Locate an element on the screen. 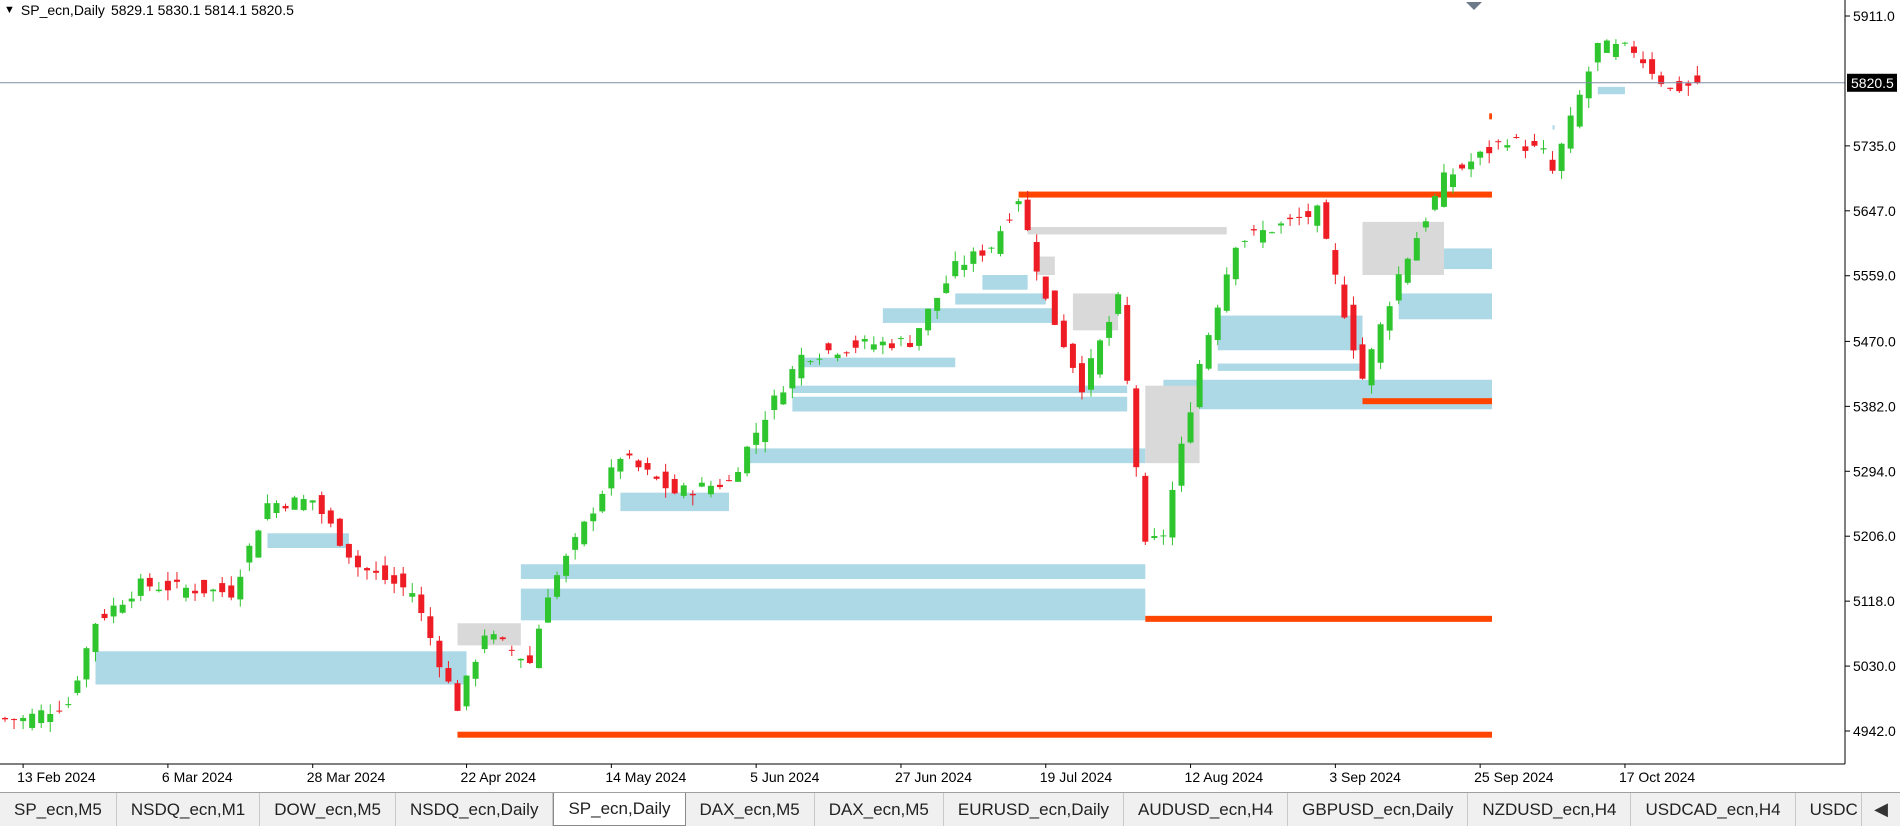 The width and height of the screenshot is (1900, 826). tab-3: NSDQ_ecn,Daily is located at coordinates (475, 809).